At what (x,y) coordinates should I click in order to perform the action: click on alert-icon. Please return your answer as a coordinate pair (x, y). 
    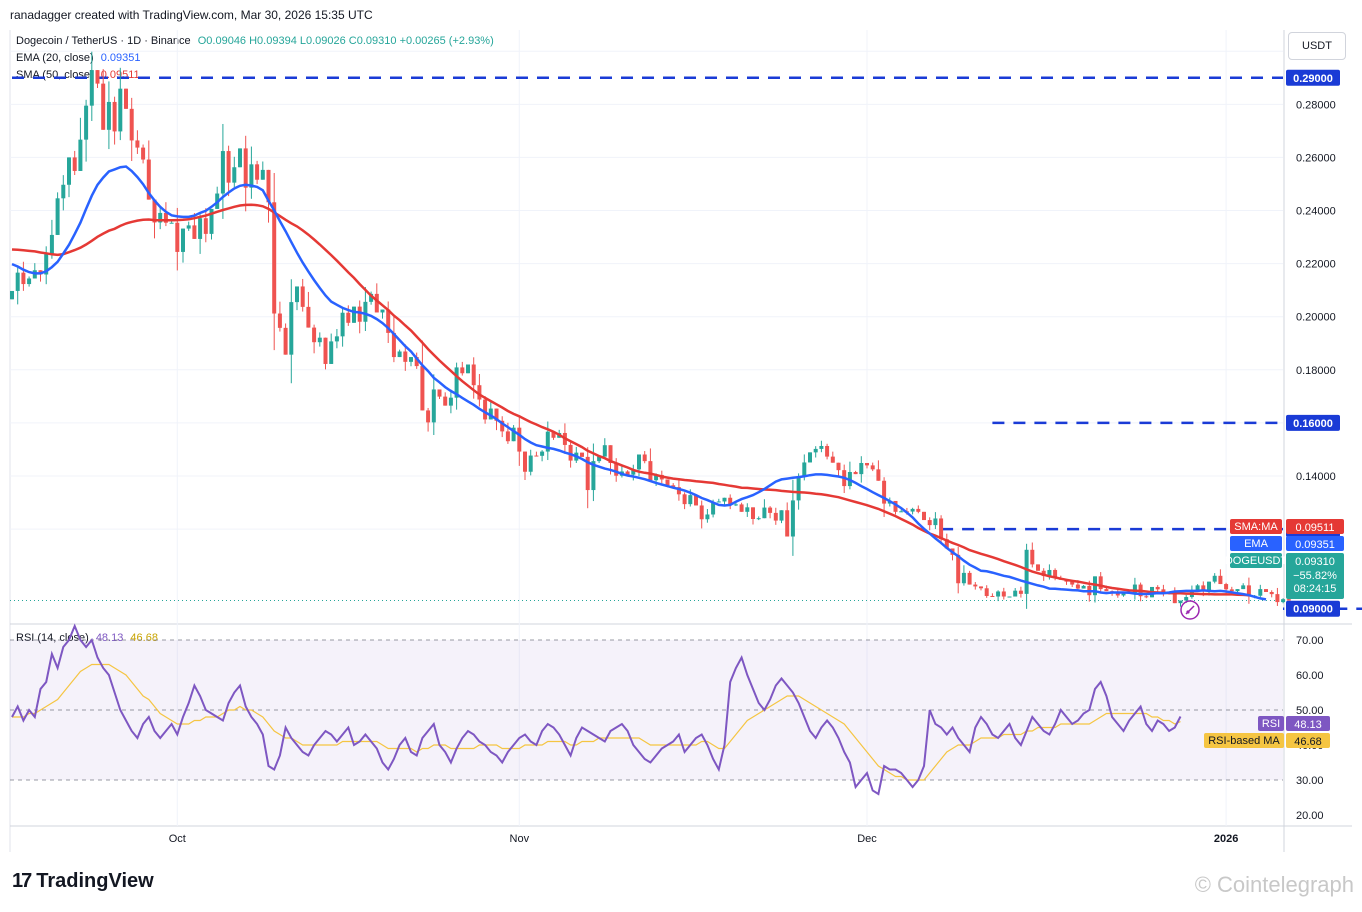
    Looking at the image, I should click on (1190, 610).